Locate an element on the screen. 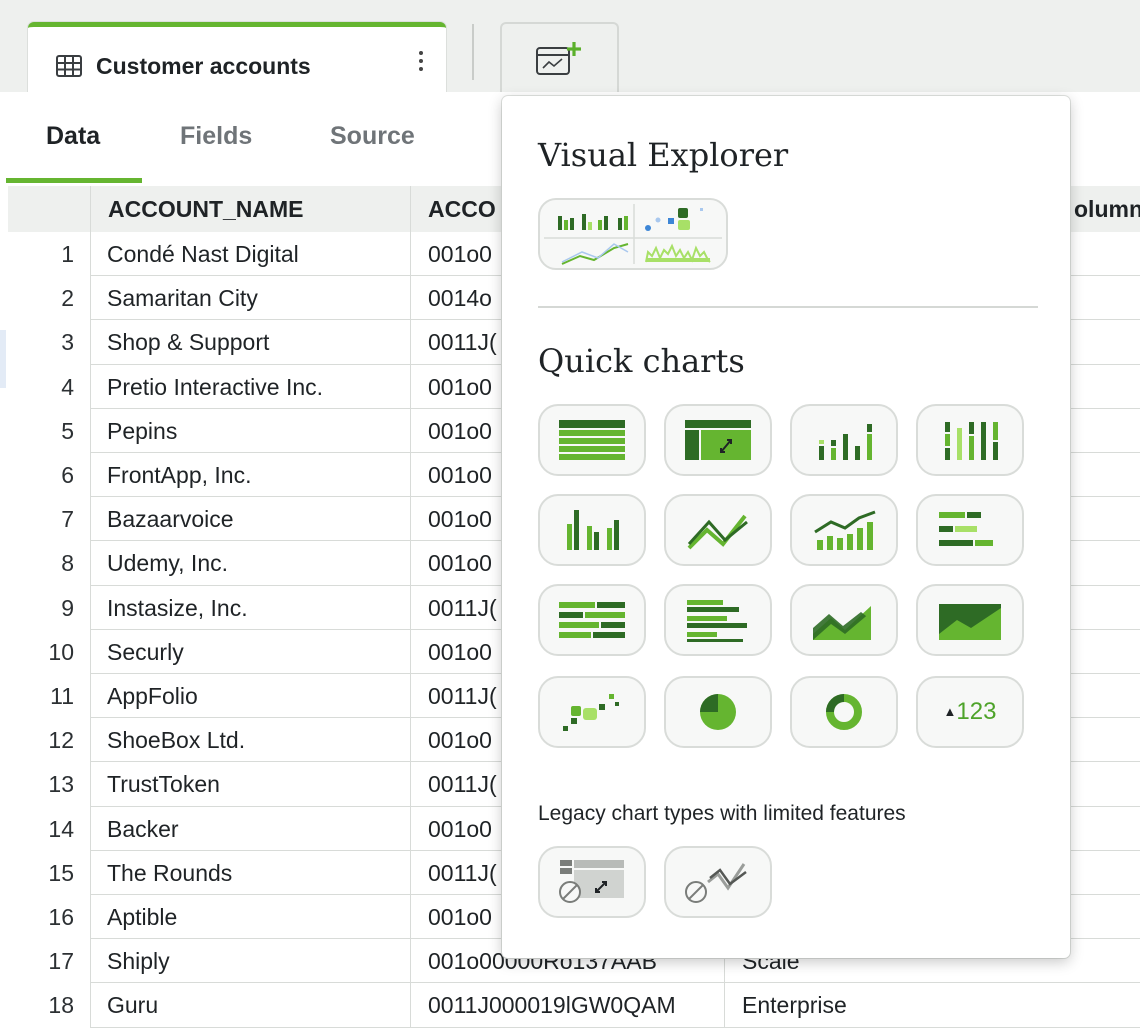  active-tab-indicator is located at coordinates (74, 180).